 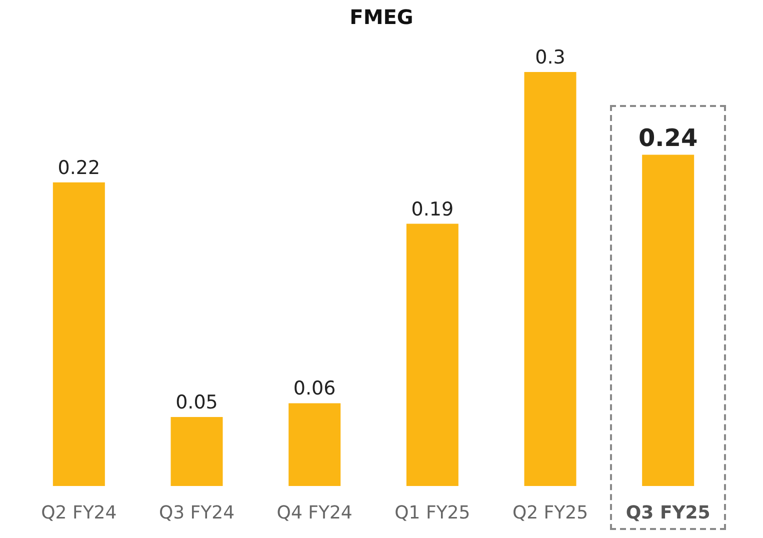 I want to click on chart-title: FMEG, so click(x=382, y=17).